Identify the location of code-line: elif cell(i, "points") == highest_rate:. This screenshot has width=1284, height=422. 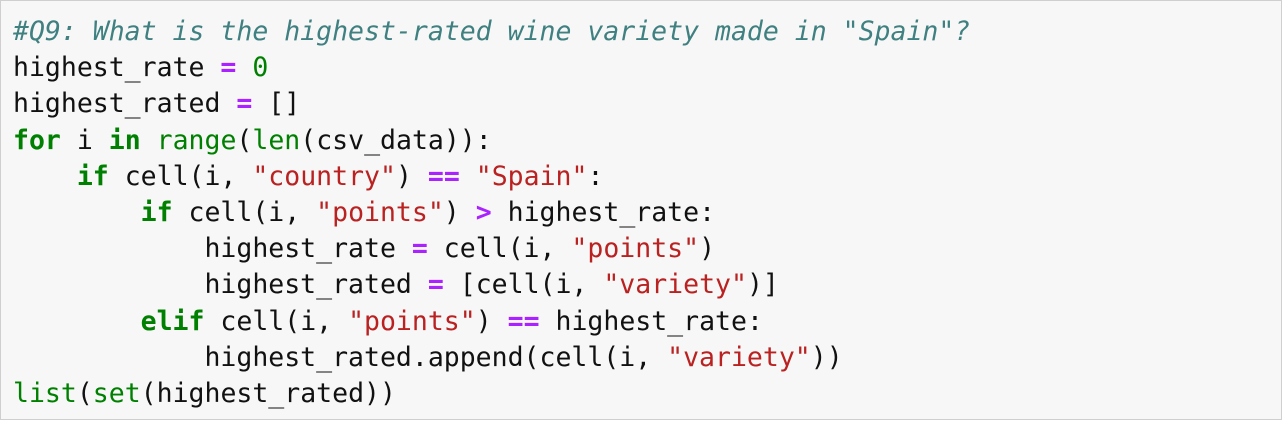
(491, 322).